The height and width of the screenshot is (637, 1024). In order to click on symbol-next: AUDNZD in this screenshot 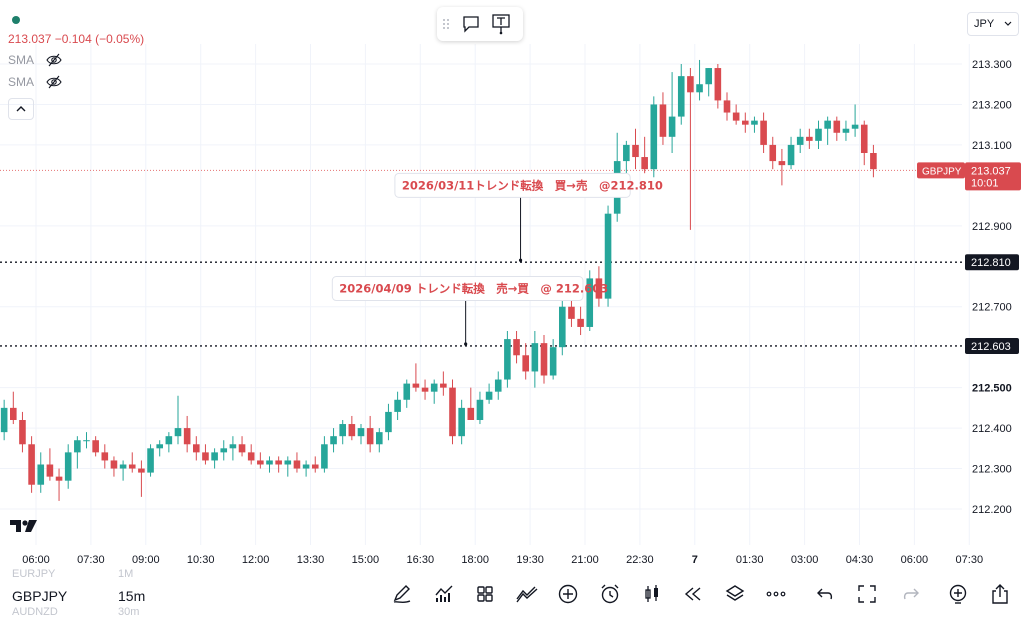, I will do `click(35, 612)`.